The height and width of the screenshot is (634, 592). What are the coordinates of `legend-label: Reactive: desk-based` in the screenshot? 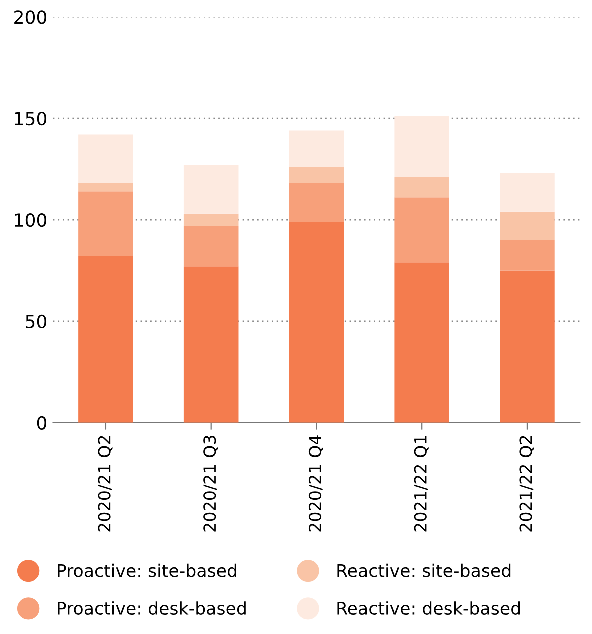 It's located at (429, 609).